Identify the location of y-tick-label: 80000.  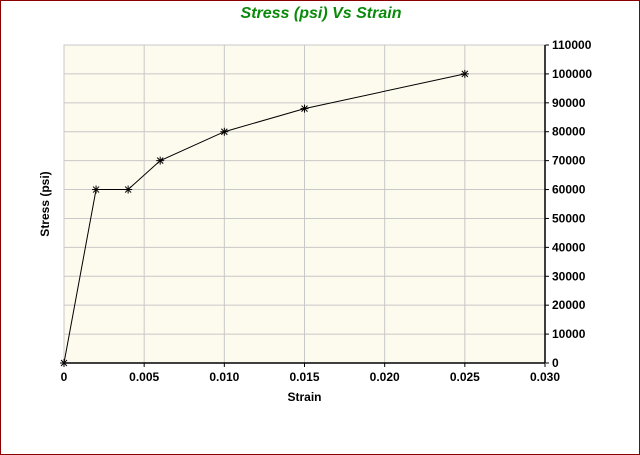
(569, 132).